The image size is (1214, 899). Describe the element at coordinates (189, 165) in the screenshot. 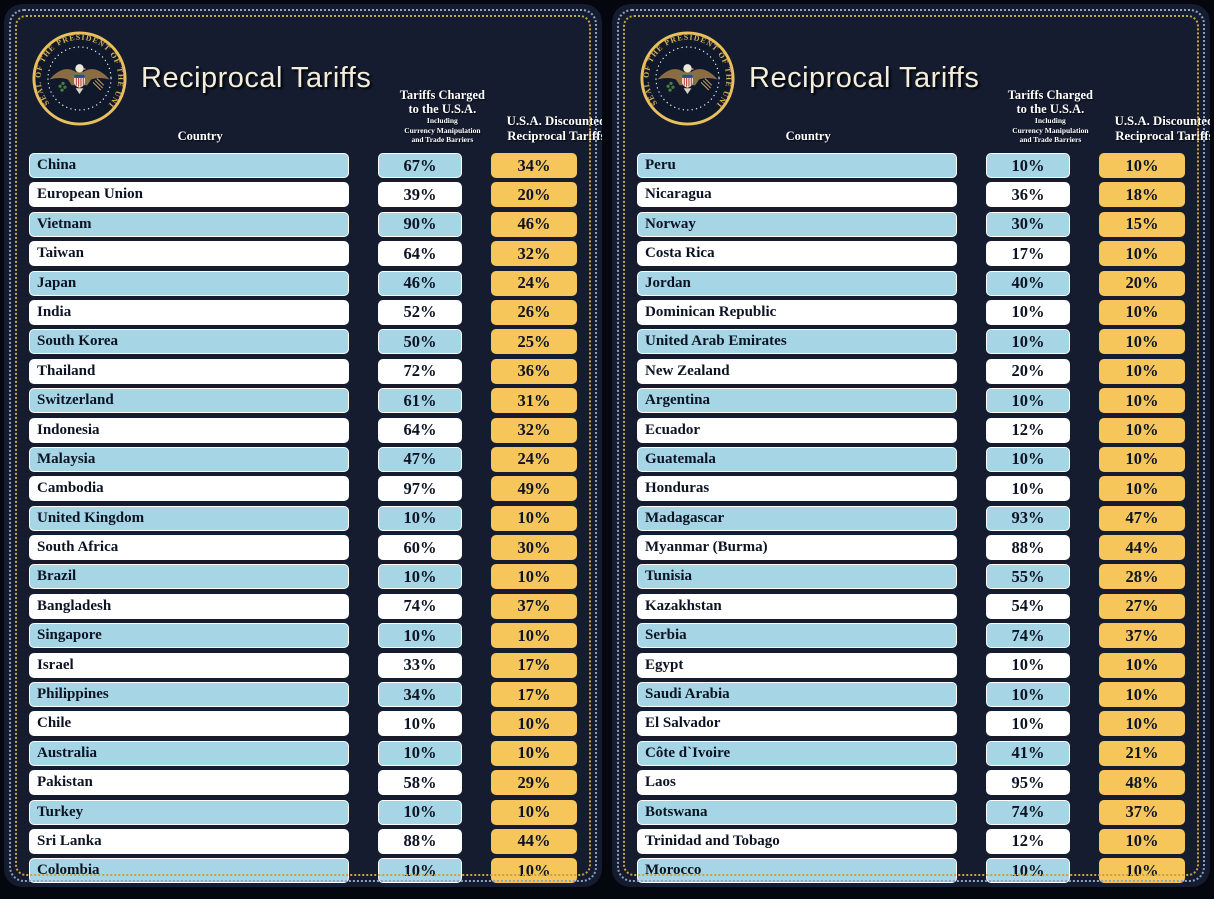

I see `country-cell: China` at that location.